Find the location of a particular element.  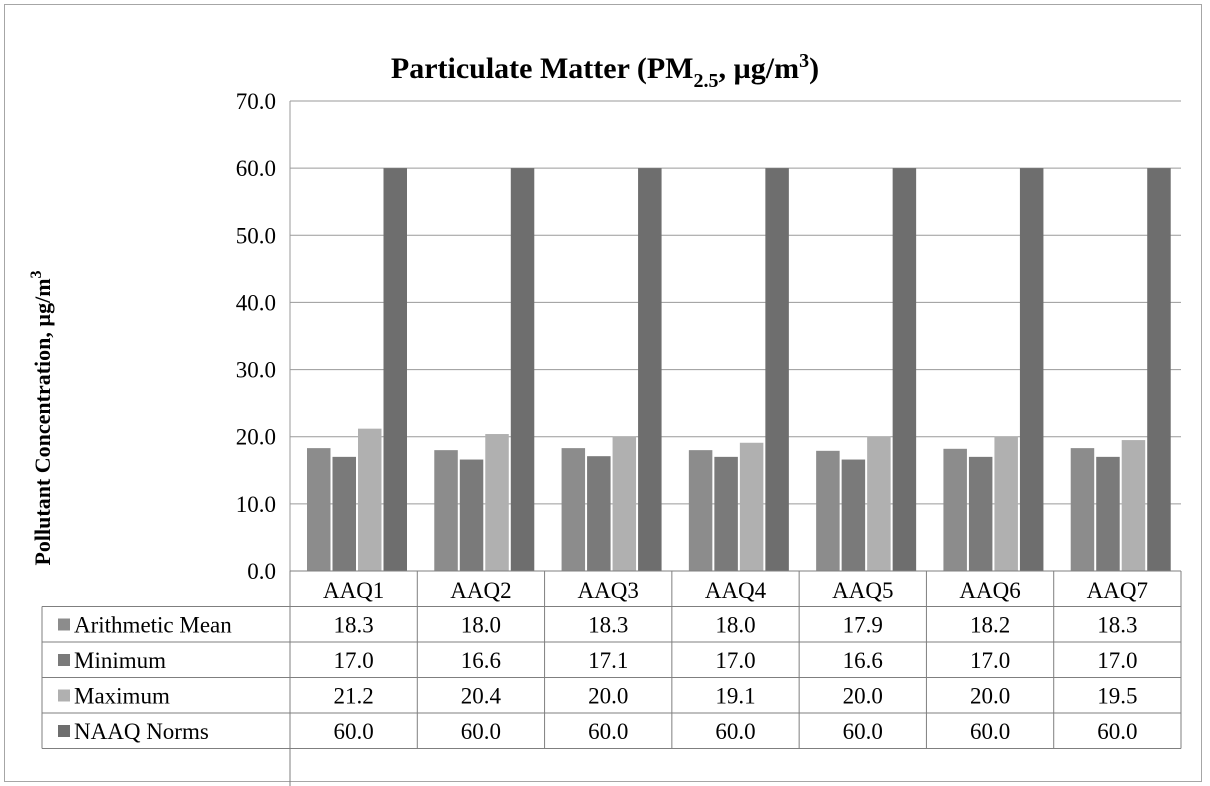

y-tick-label: 10.0 is located at coordinates (256, 504).